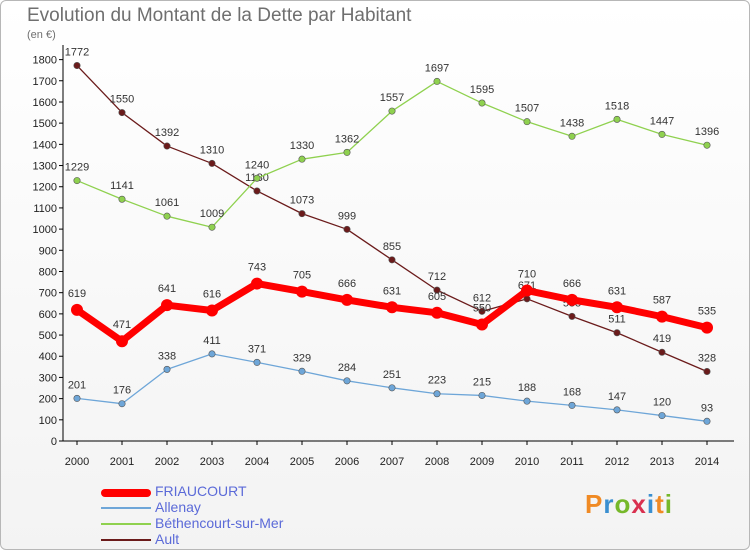  What do you see at coordinates (257, 349) in the screenshot?
I see `data-label-allenay: 371` at bounding box center [257, 349].